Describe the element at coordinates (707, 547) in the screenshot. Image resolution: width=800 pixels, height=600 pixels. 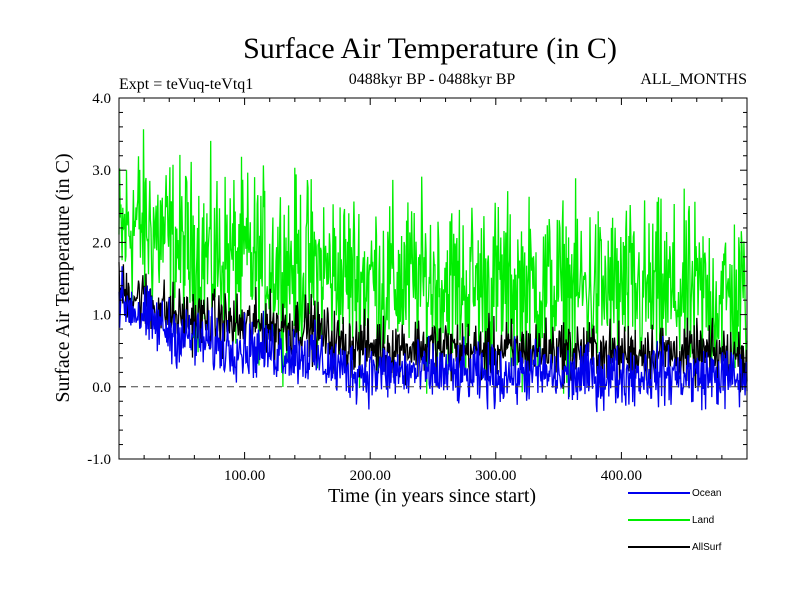
I see `legend-label-allsurf: AllSurf` at that location.